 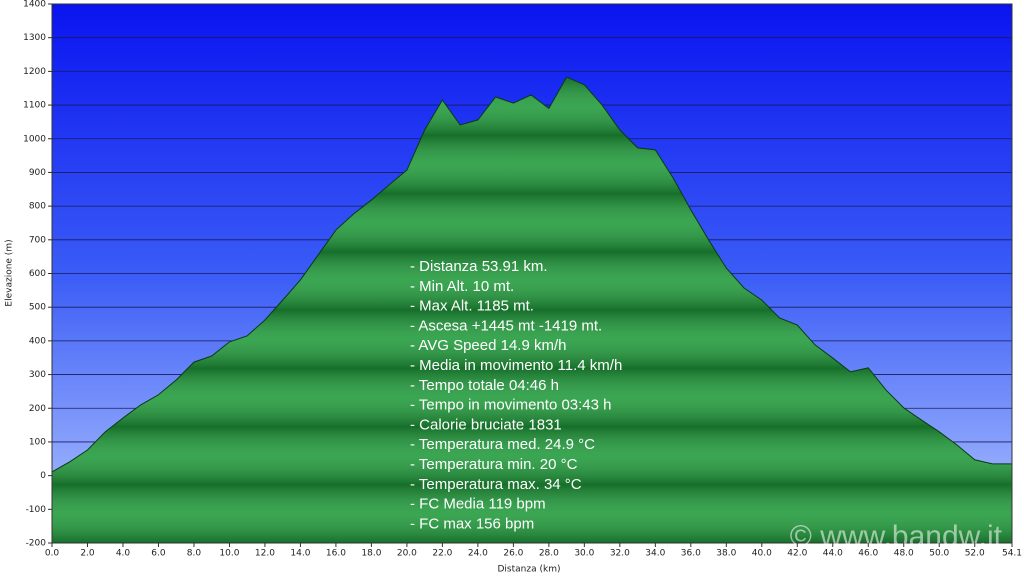 I want to click on y-axis-label: Elevazione (m), so click(x=10, y=272).